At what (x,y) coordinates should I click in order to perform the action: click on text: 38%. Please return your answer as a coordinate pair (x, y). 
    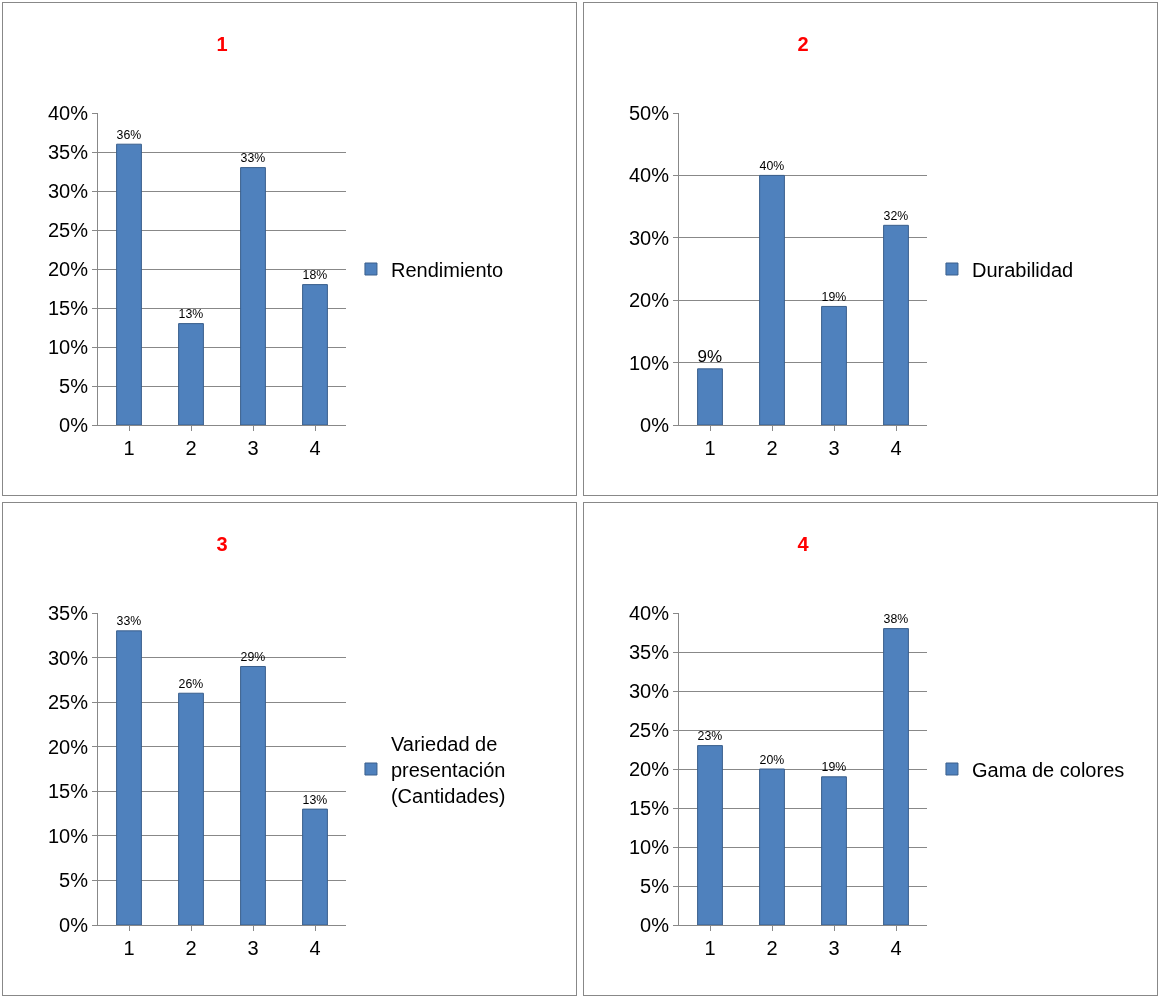
    Looking at the image, I should click on (896, 619).